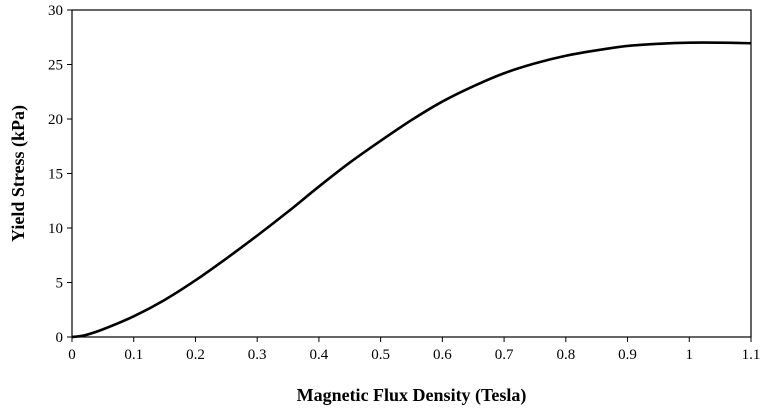 This screenshot has height=409, width=765. Describe the element at coordinates (55, 66) in the screenshot. I see `y-tick-label: 25` at that location.